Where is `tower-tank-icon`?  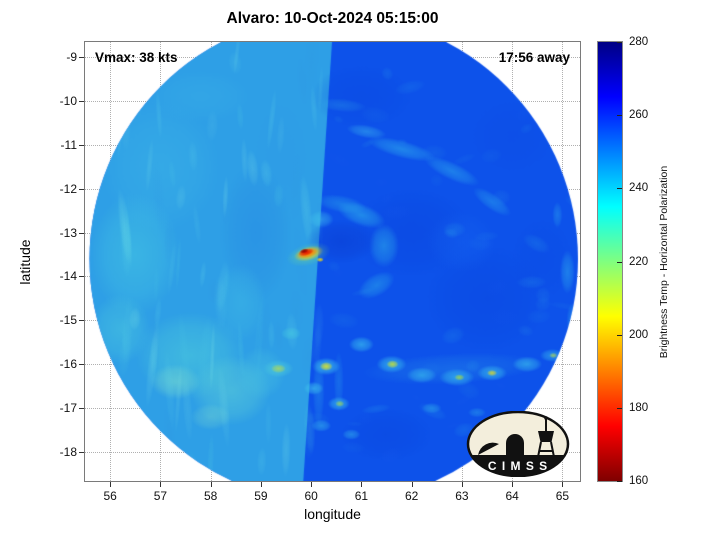 tower-tank-icon is located at coordinates (546, 436).